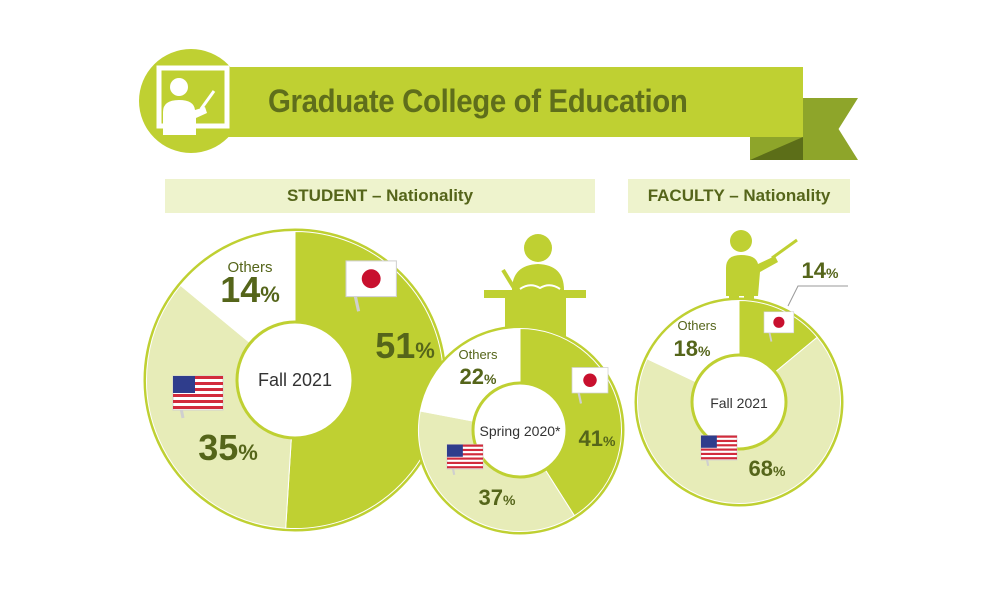  I want to click on page-title: Graduate College of Education, so click(478, 101).